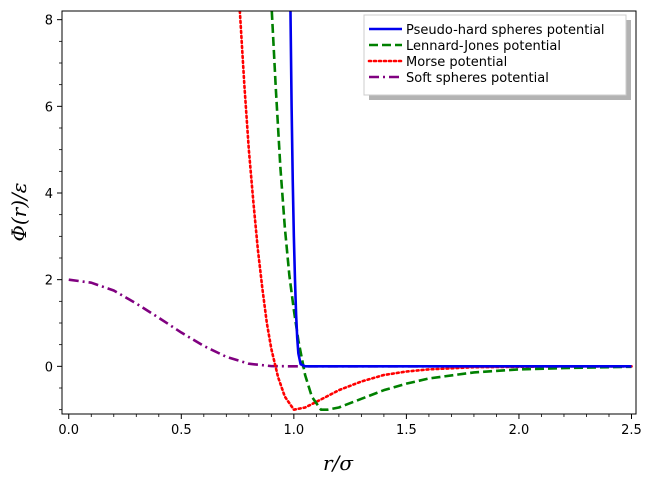 The height and width of the screenshot is (482, 647). I want to click on y-tick-label: 0, so click(49, 367).